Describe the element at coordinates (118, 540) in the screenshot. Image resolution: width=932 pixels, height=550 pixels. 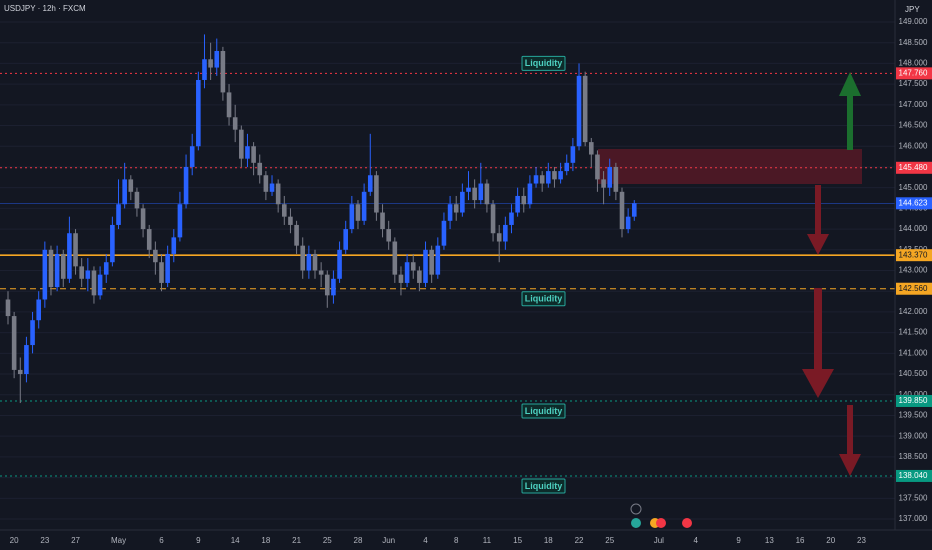
I see `x-tick-label: May` at that location.